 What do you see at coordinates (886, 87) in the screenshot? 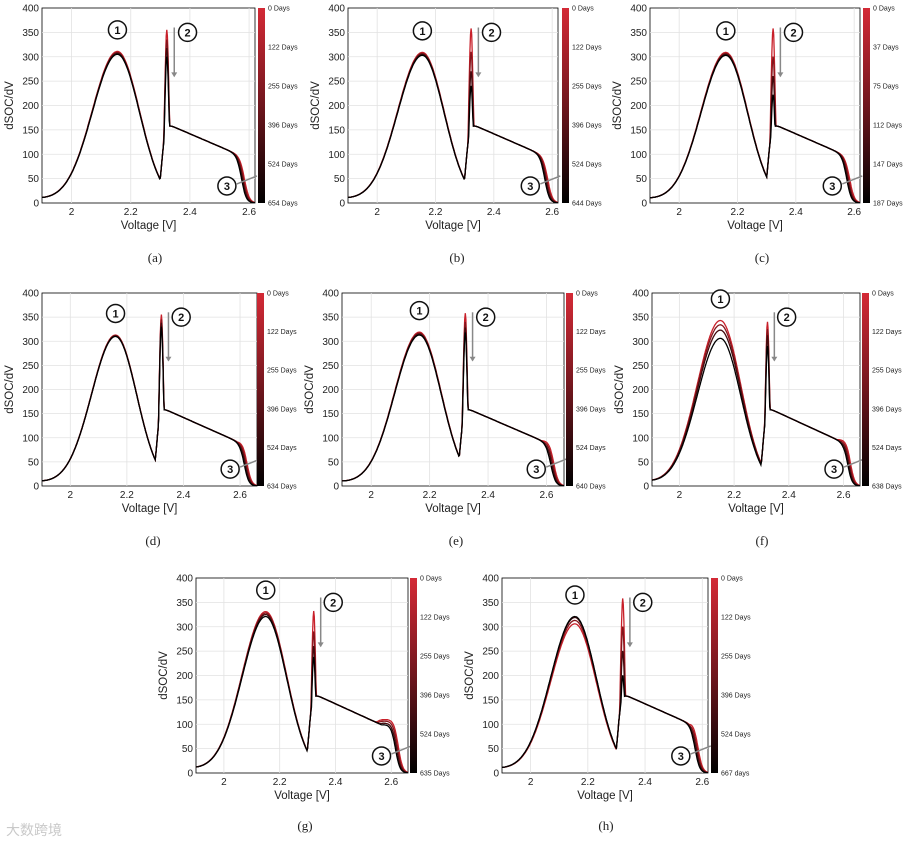
I see `colorbar-label: 75 Days` at bounding box center [886, 87].